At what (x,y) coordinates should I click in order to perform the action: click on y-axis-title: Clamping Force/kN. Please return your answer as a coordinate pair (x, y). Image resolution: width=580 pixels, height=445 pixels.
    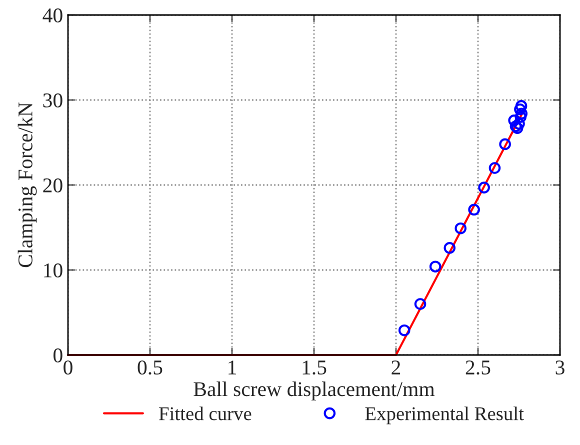
    Looking at the image, I should click on (27, 185).